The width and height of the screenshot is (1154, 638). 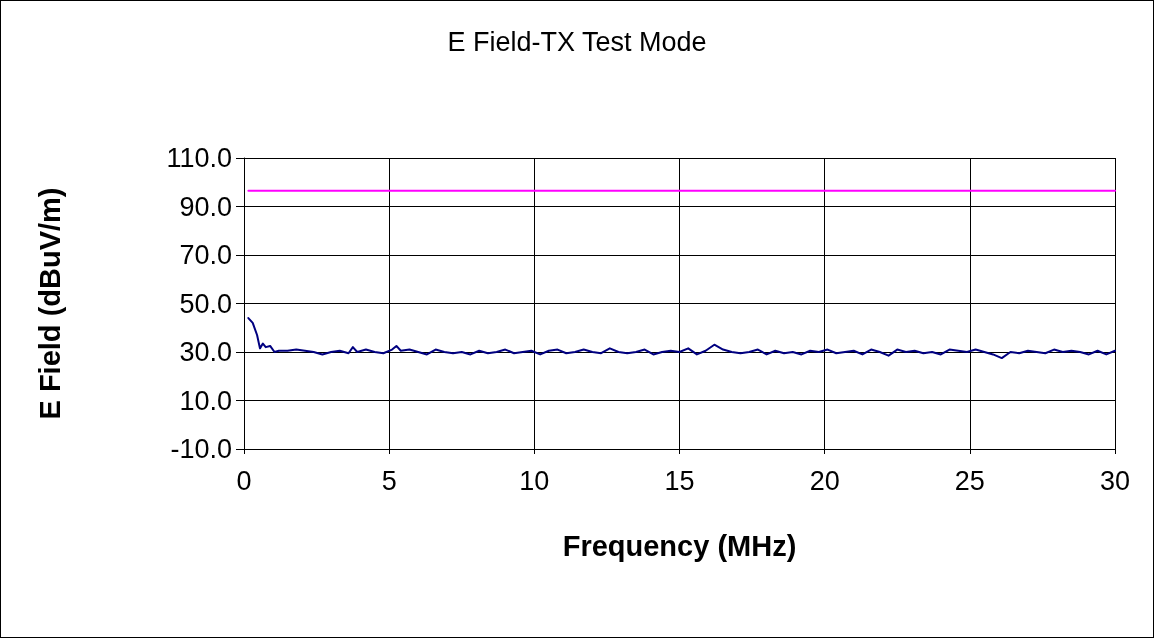 What do you see at coordinates (534, 480) in the screenshot?
I see `x-tick-label: 10` at bounding box center [534, 480].